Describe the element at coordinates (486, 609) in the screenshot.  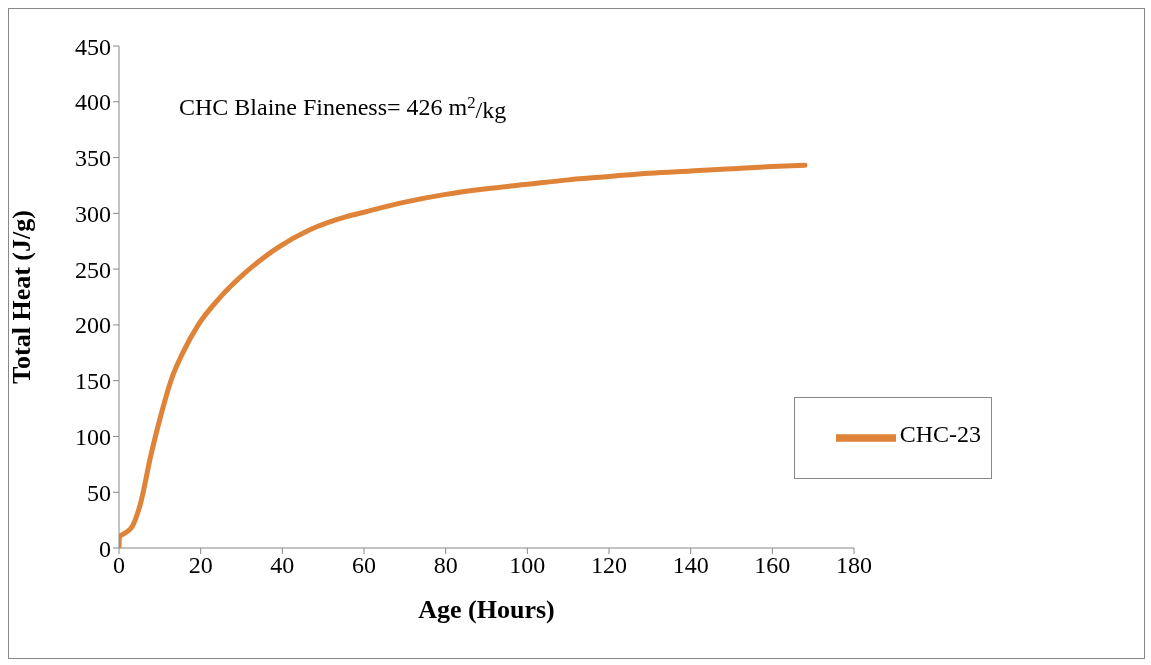
I see `x-axis-title: Age (Hours)` at that location.